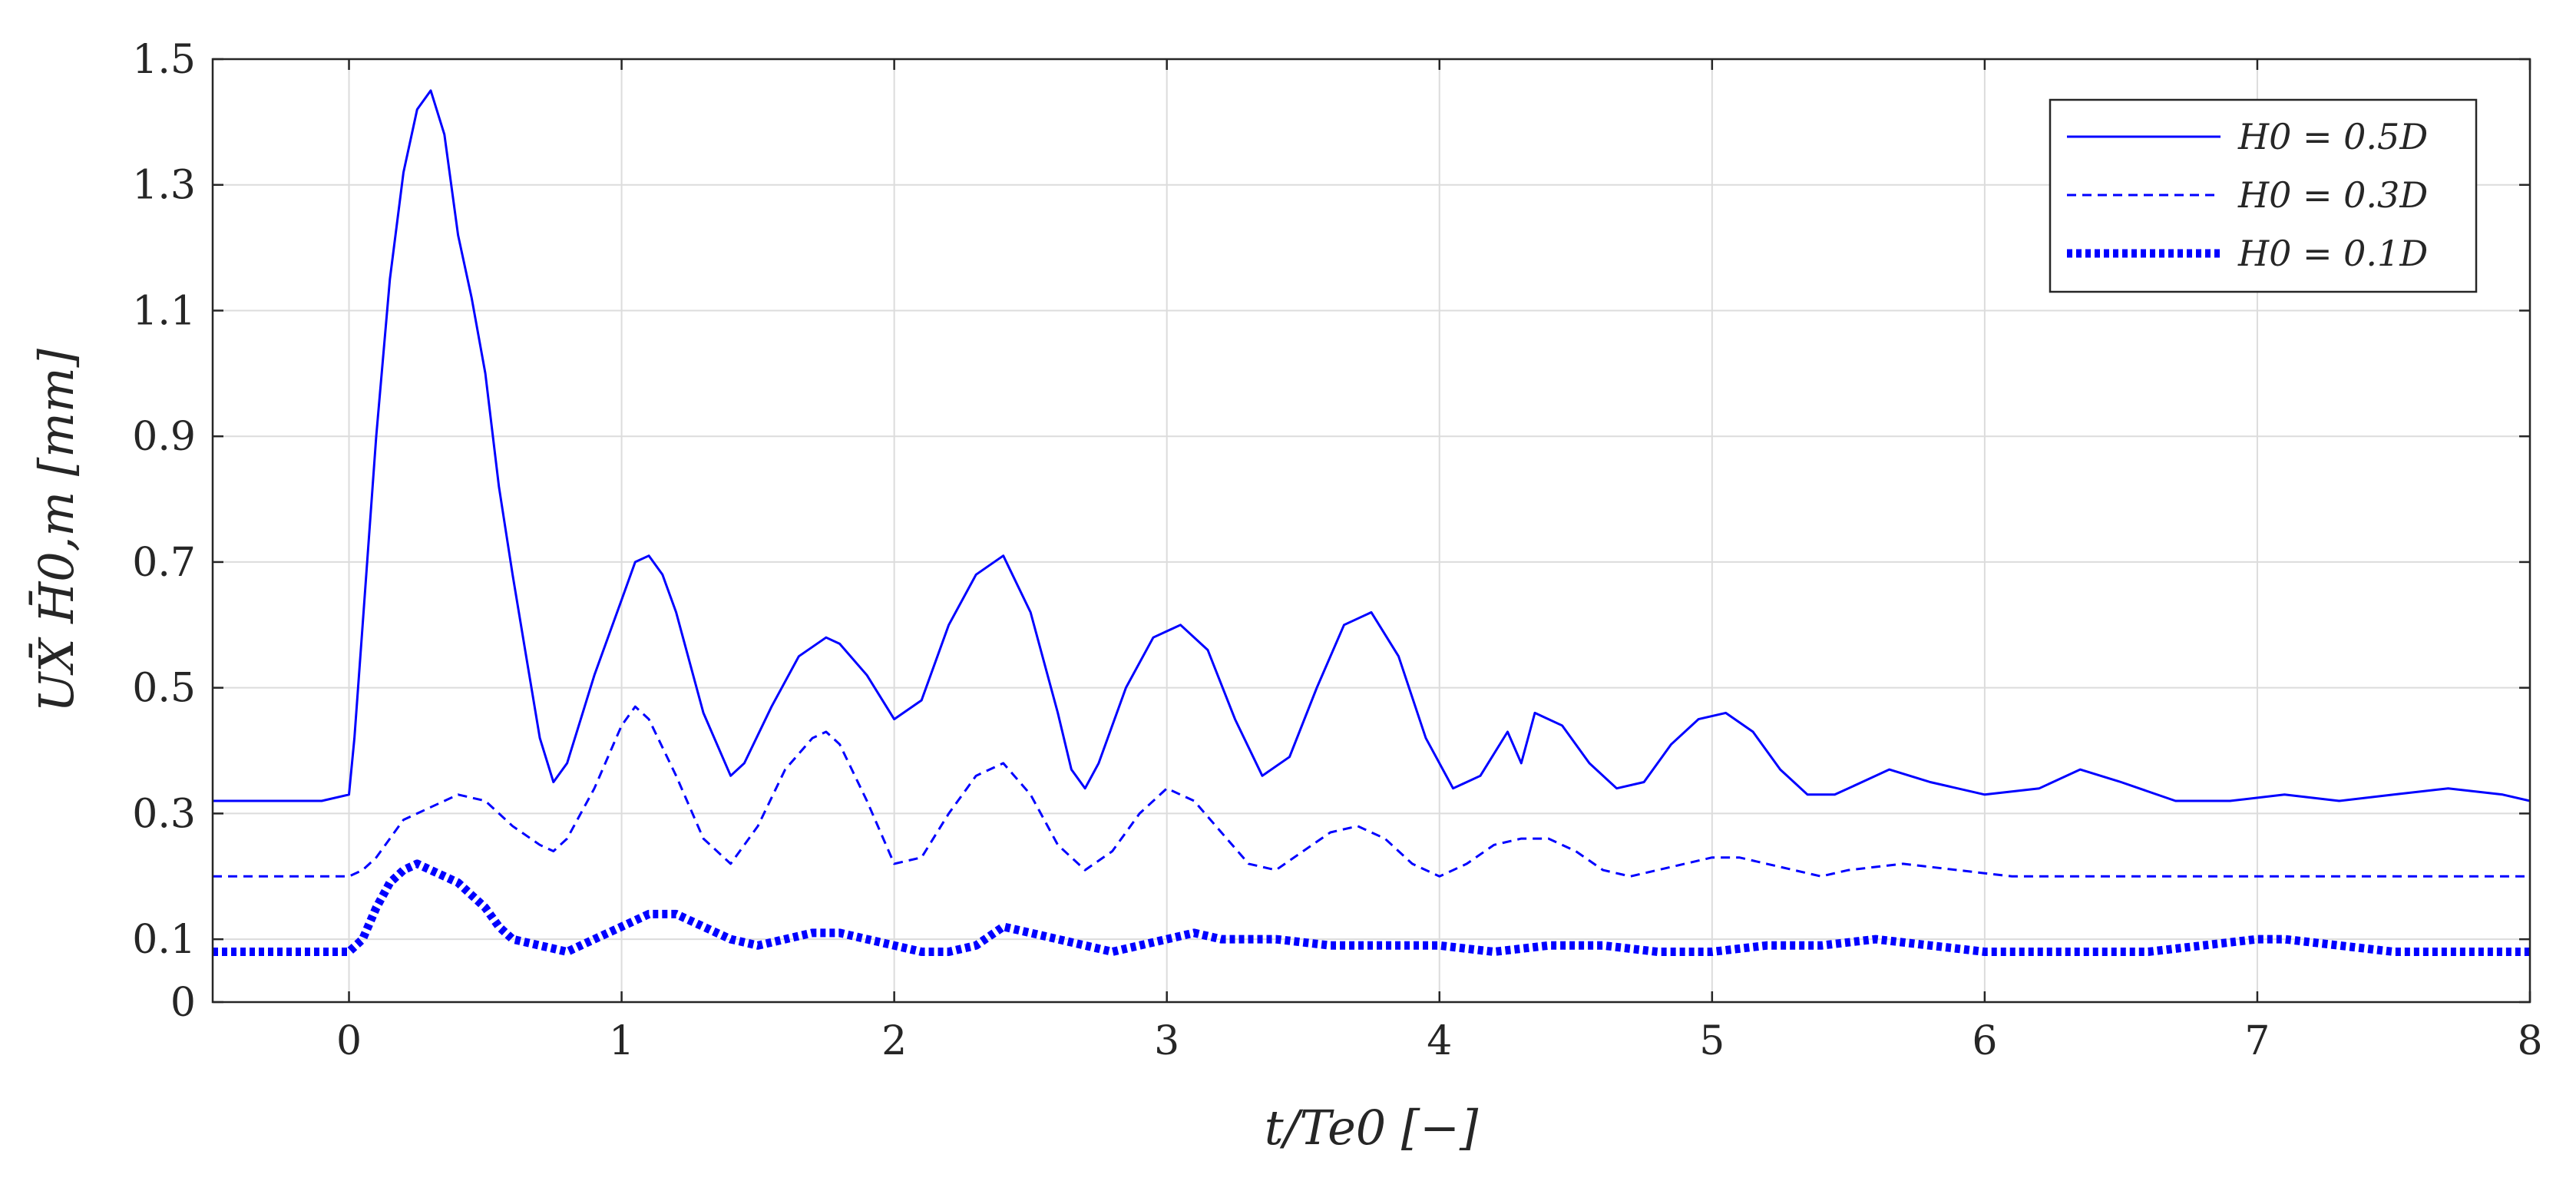 The height and width of the screenshot is (1181, 2576). I want to click on y-tick-label: 0, so click(183, 1003).